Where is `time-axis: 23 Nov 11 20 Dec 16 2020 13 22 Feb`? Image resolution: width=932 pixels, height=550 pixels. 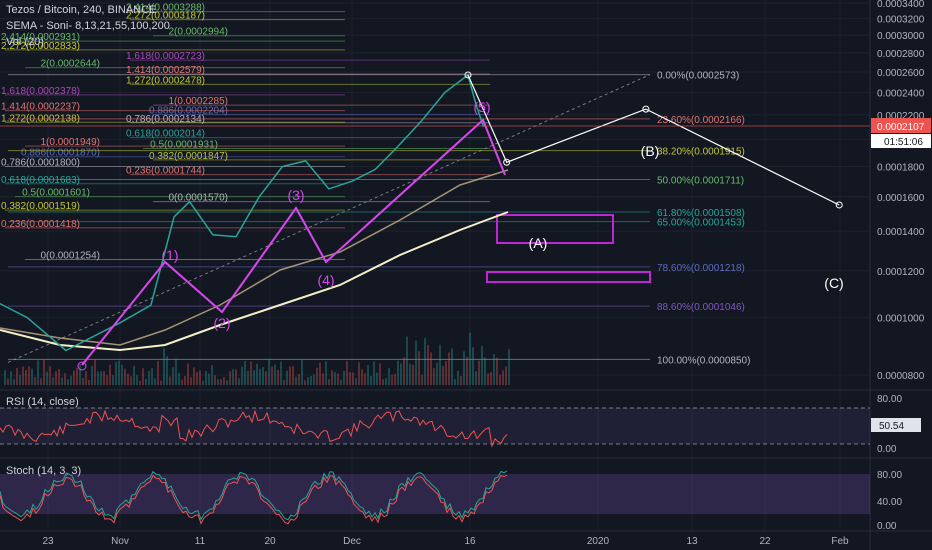
time-axis: 23 Nov 11 20 Dec 16 2020 13 22 Feb is located at coordinates (466, 538).